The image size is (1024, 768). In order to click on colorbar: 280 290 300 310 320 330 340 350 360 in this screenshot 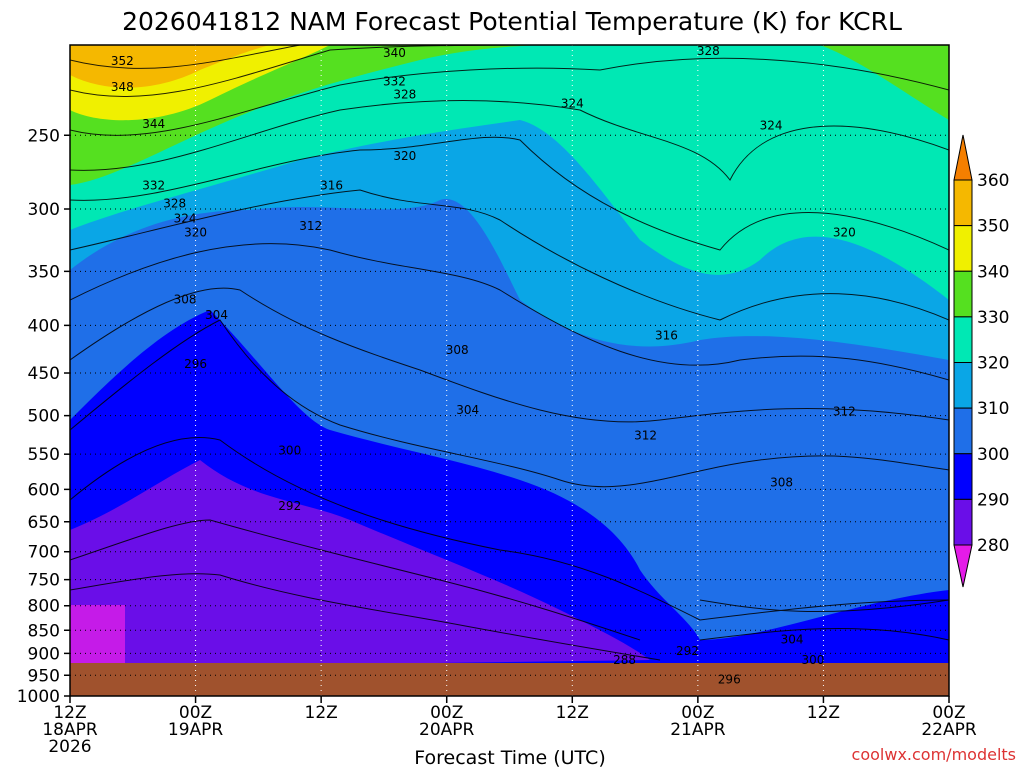, I will do `click(981, 361)`.